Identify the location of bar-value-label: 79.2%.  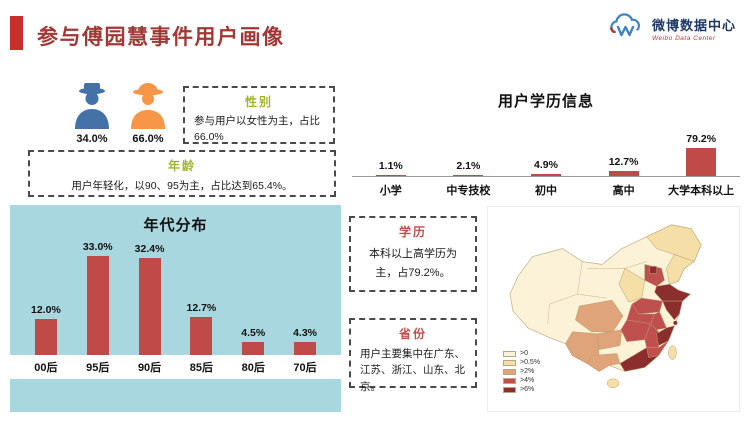
(701, 138).